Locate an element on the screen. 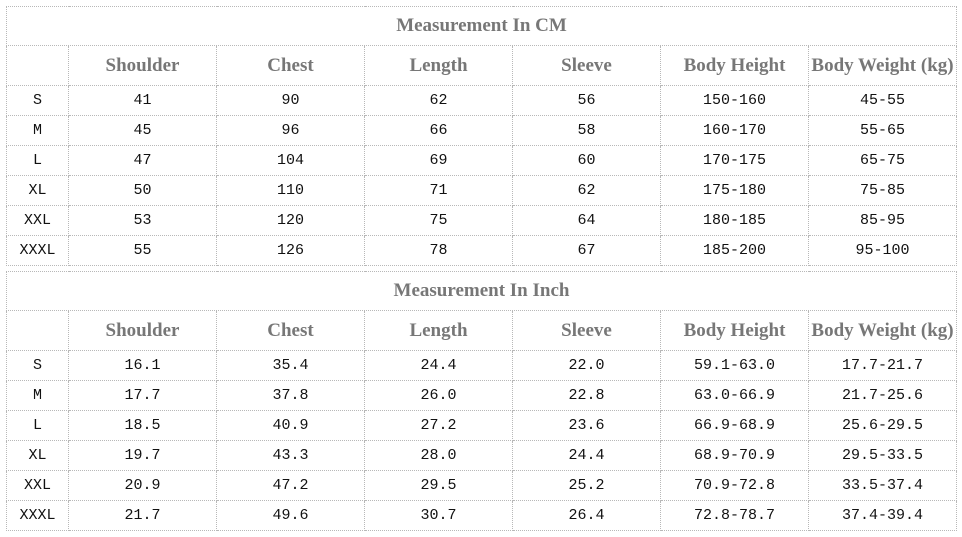 Image resolution: width=962 pixels, height=537 pixels. data-cell: 96 is located at coordinates (290, 130).